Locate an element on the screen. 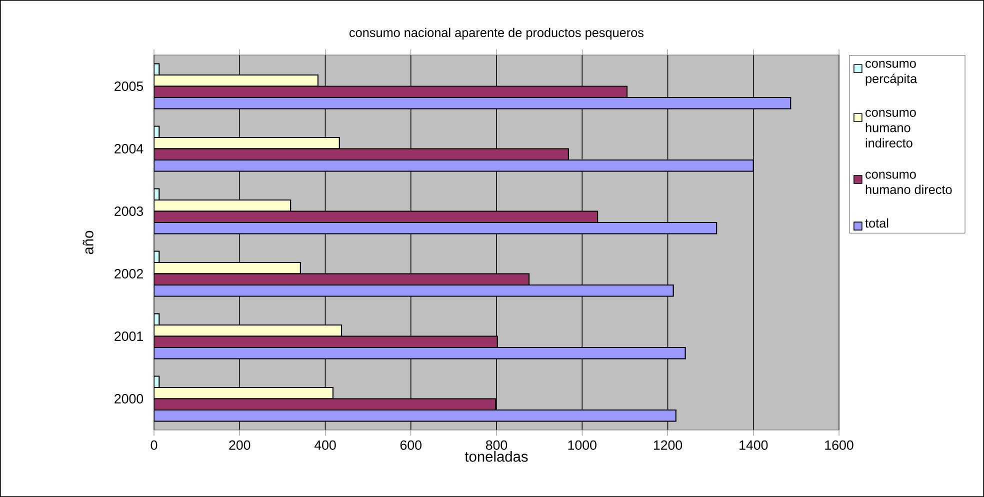 Image resolution: width=984 pixels, height=497 pixels. x-tick-label: 1000 is located at coordinates (582, 445).